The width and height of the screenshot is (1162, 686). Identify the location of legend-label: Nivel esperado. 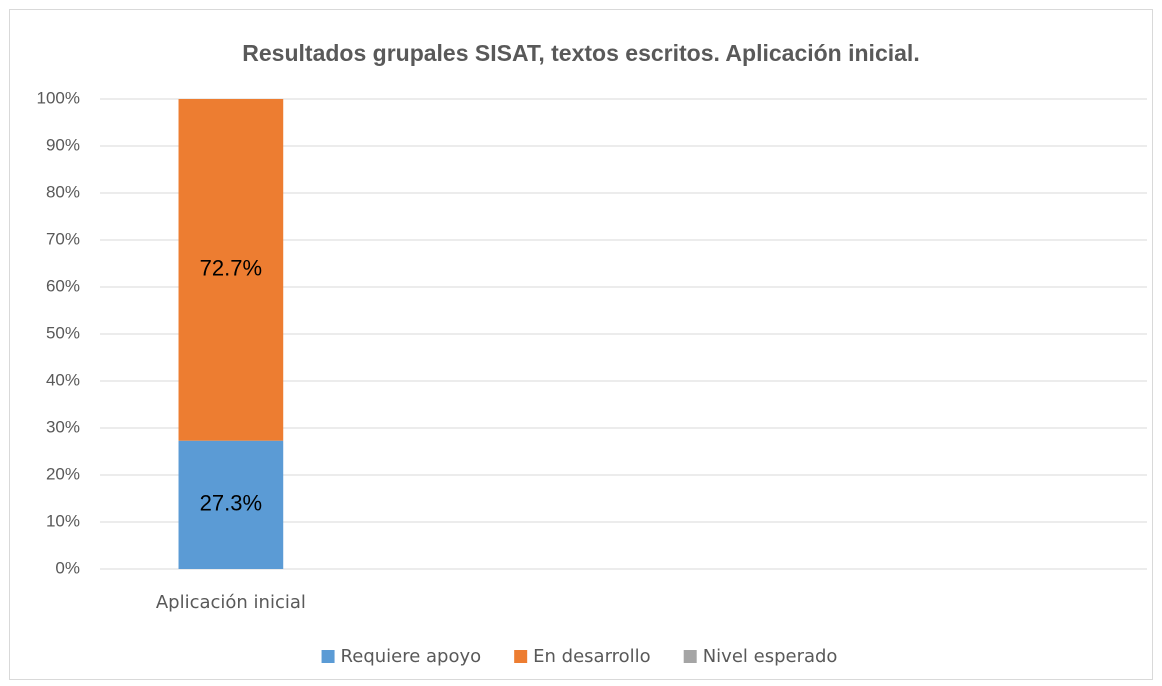
(770, 656).